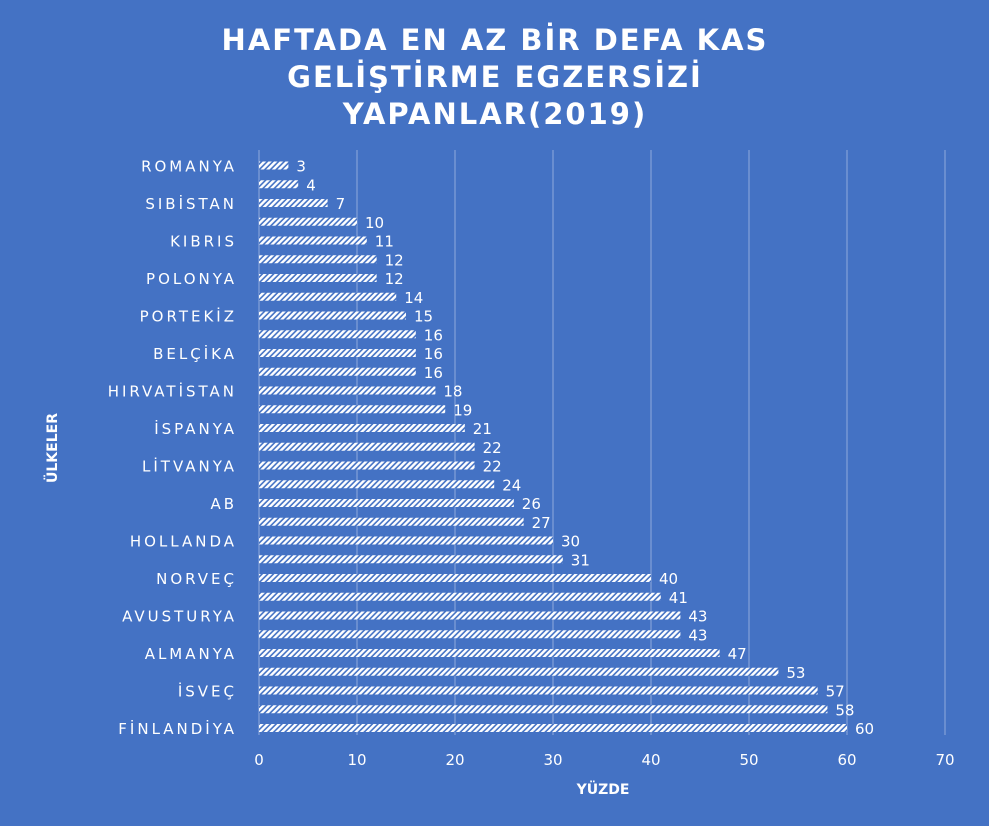 Image resolution: width=989 pixels, height=826 pixels. I want to click on category-label: FİNLANDİYA, so click(177, 728).